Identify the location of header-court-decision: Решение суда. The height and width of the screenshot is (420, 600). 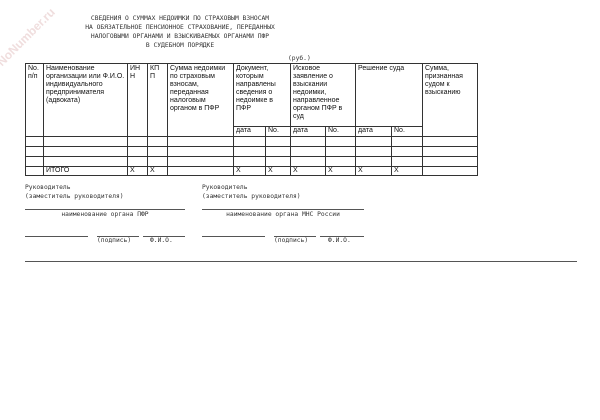
(381, 68).